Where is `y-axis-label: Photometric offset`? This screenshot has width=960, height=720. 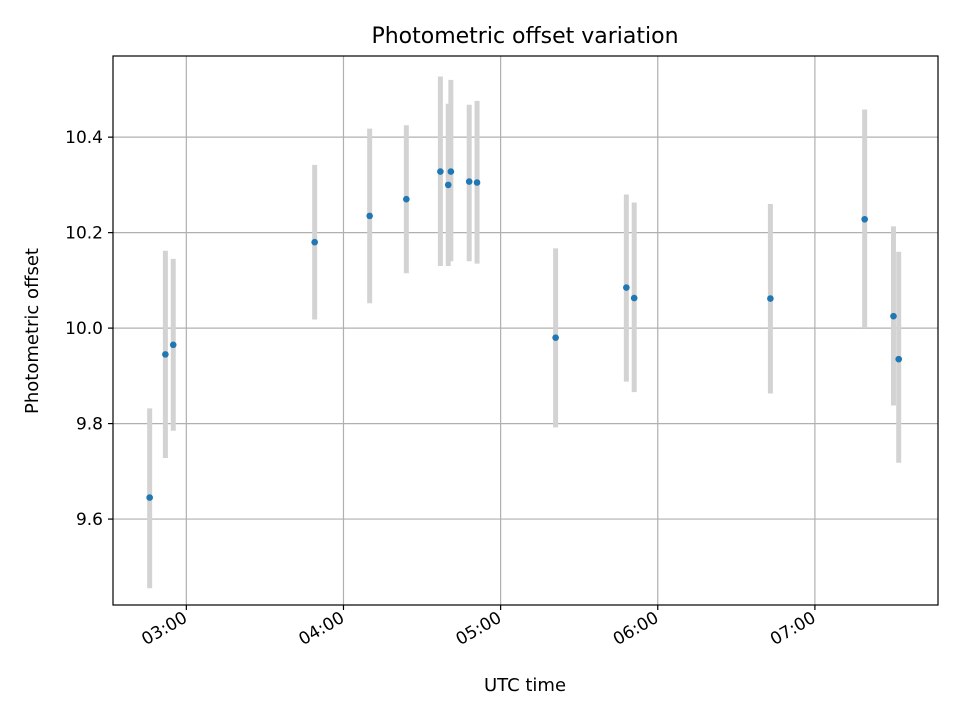 y-axis-label: Photometric offset is located at coordinates (32, 331).